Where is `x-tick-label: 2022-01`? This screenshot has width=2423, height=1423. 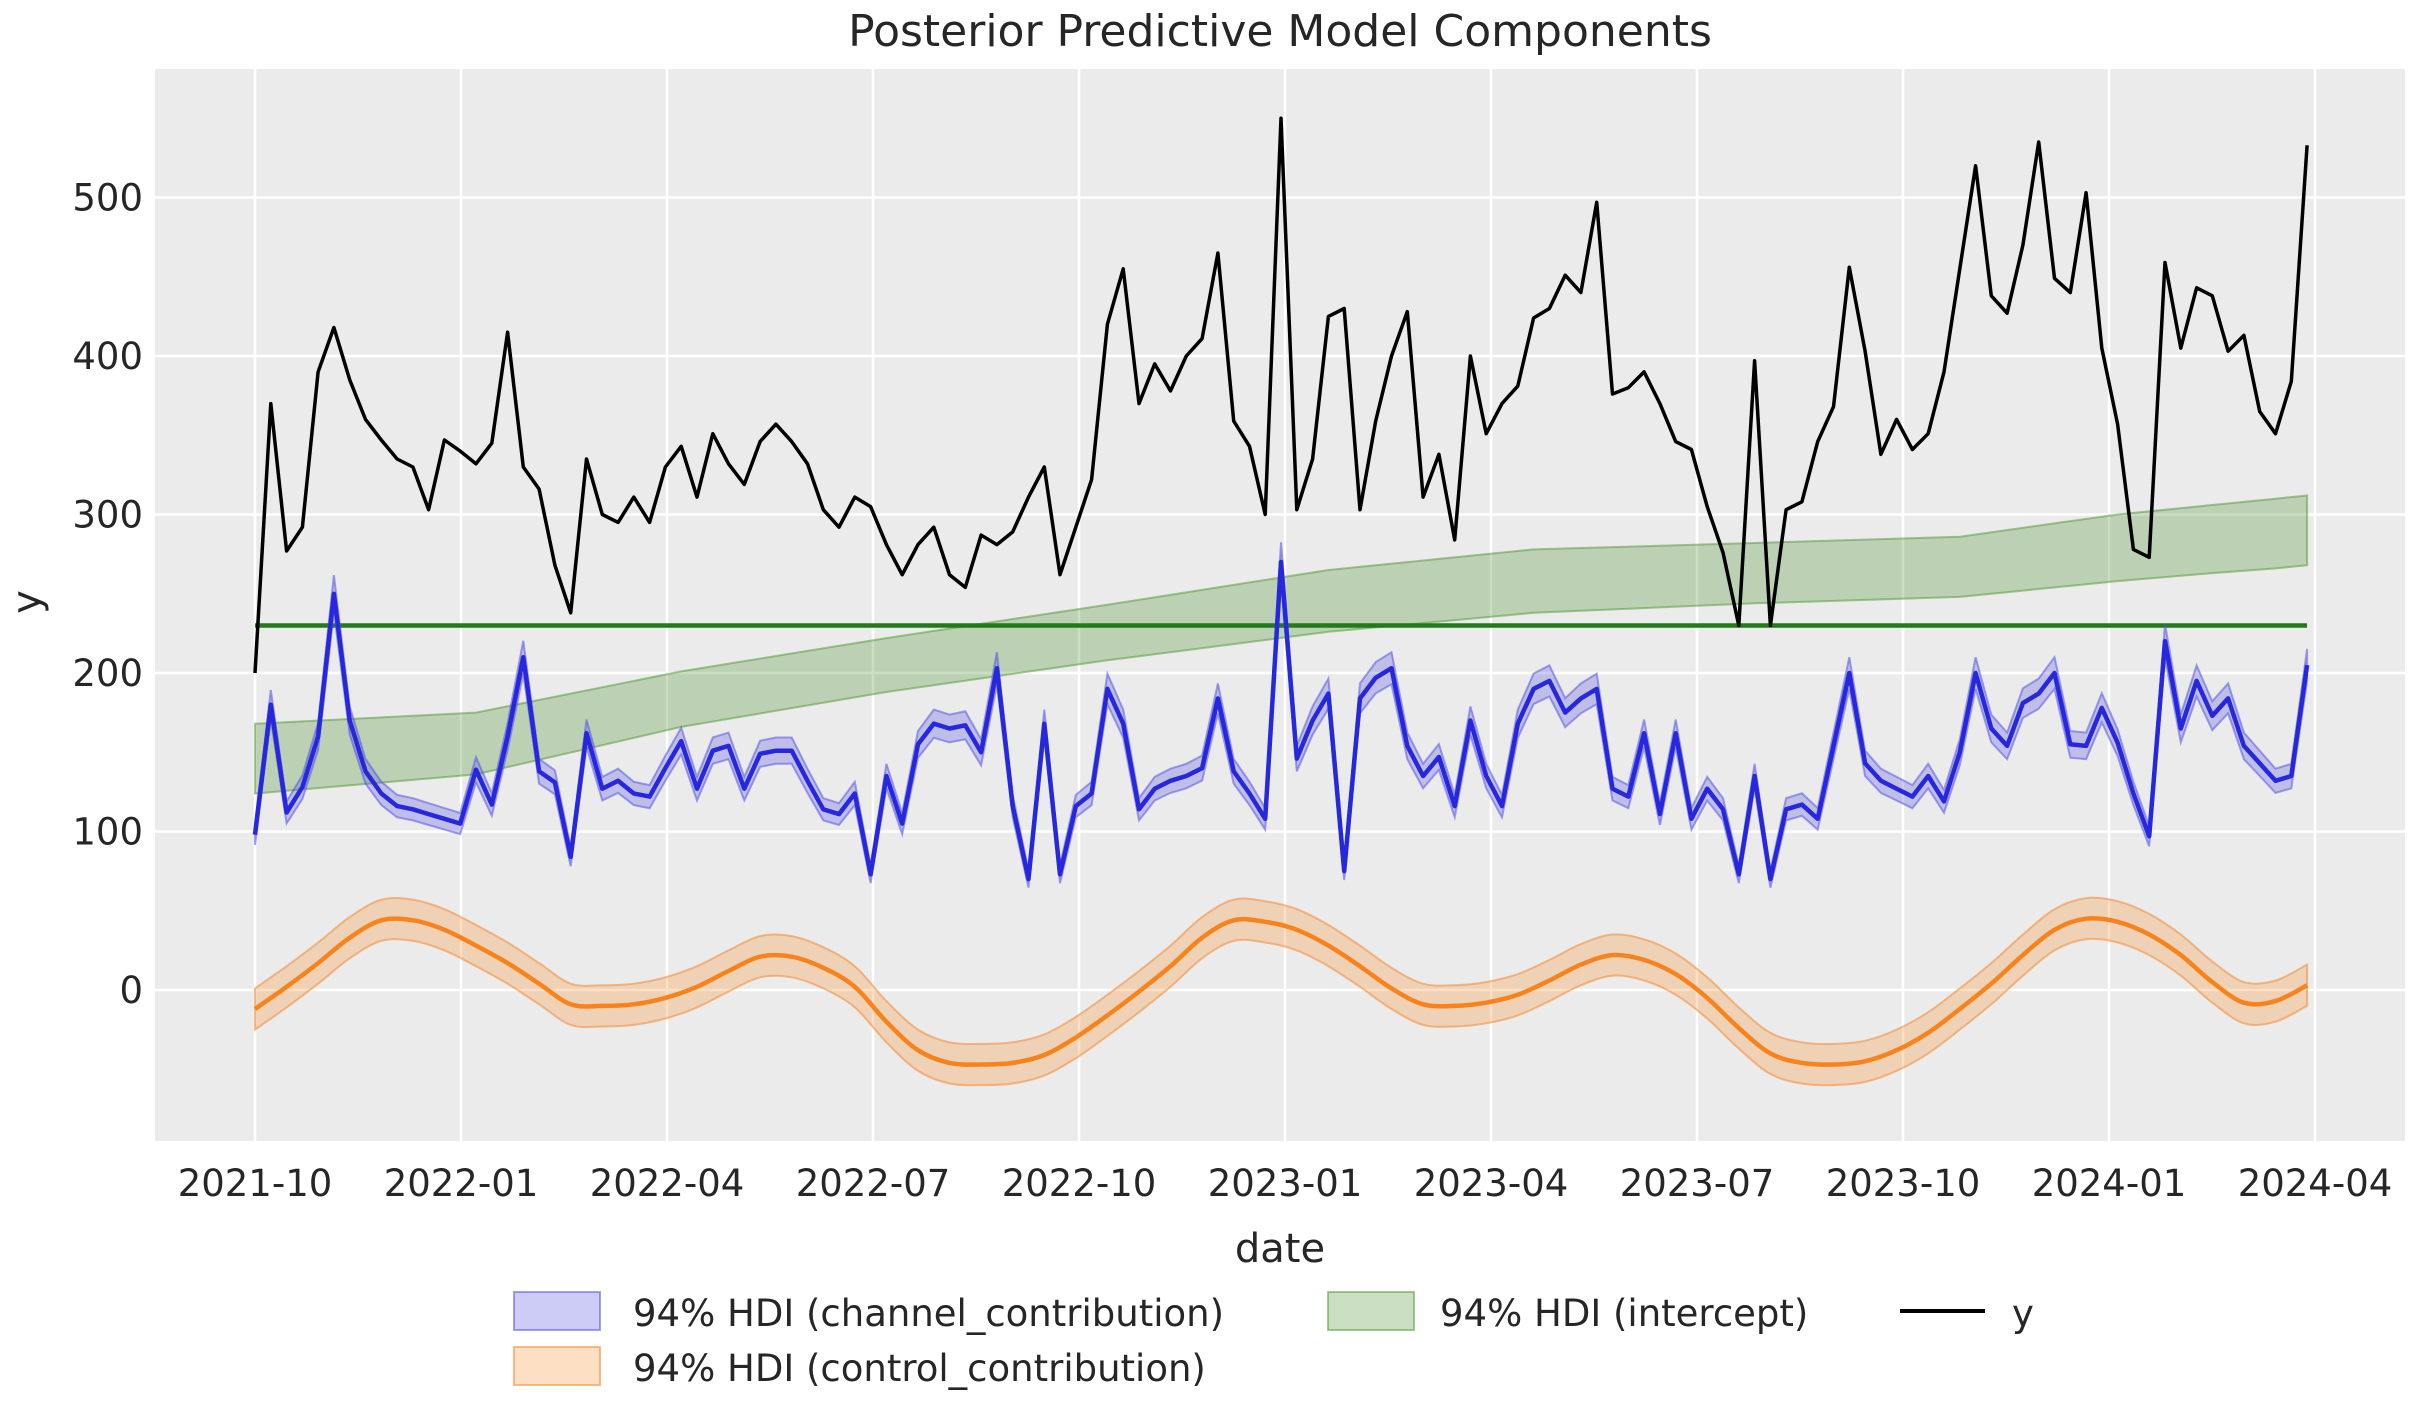
x-tick-label: 2022-01 is located at coordinates (461, 1183).